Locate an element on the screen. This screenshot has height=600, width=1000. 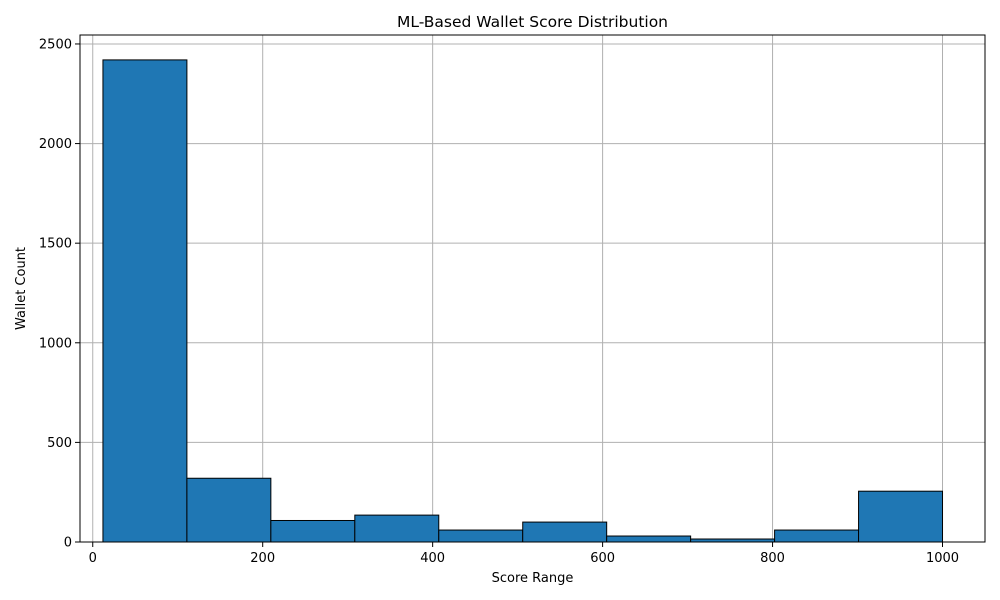
chart-title: ML-Based Wallet Score Distribution is located at coordinates (532, 22).